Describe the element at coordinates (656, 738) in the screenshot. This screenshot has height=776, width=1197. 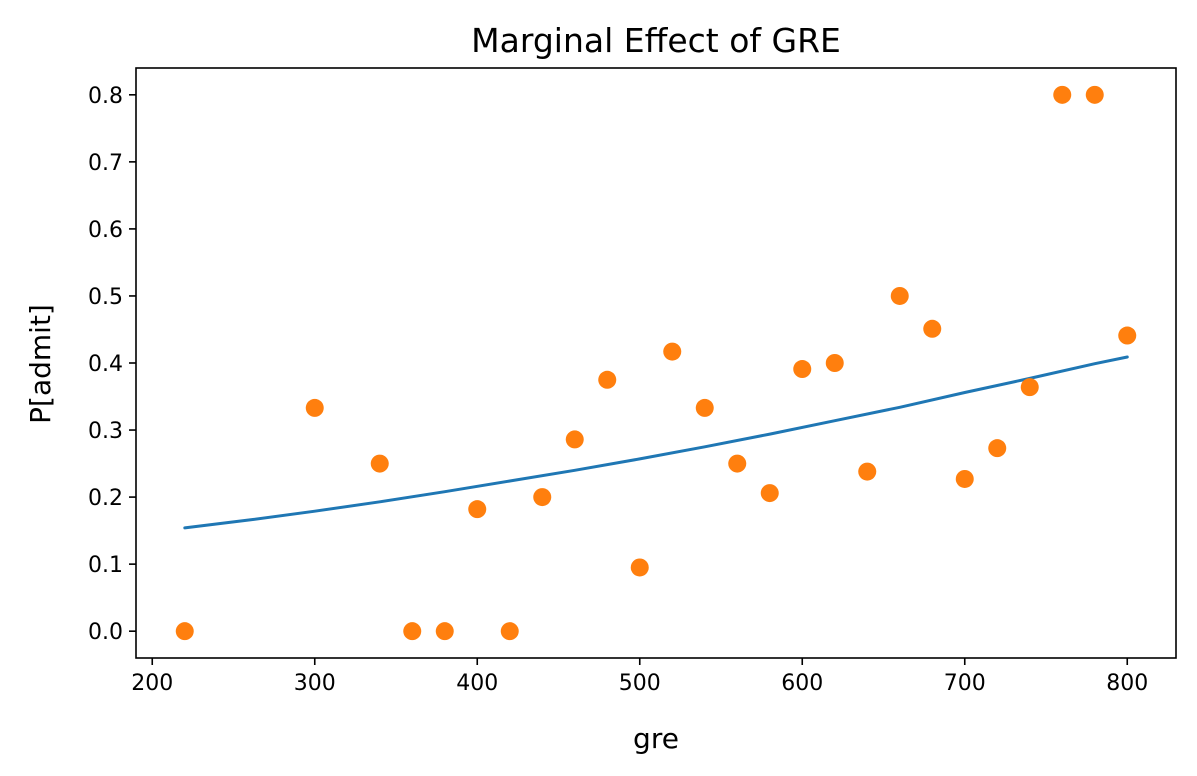
I see `x-axis-label: gre` at that location.